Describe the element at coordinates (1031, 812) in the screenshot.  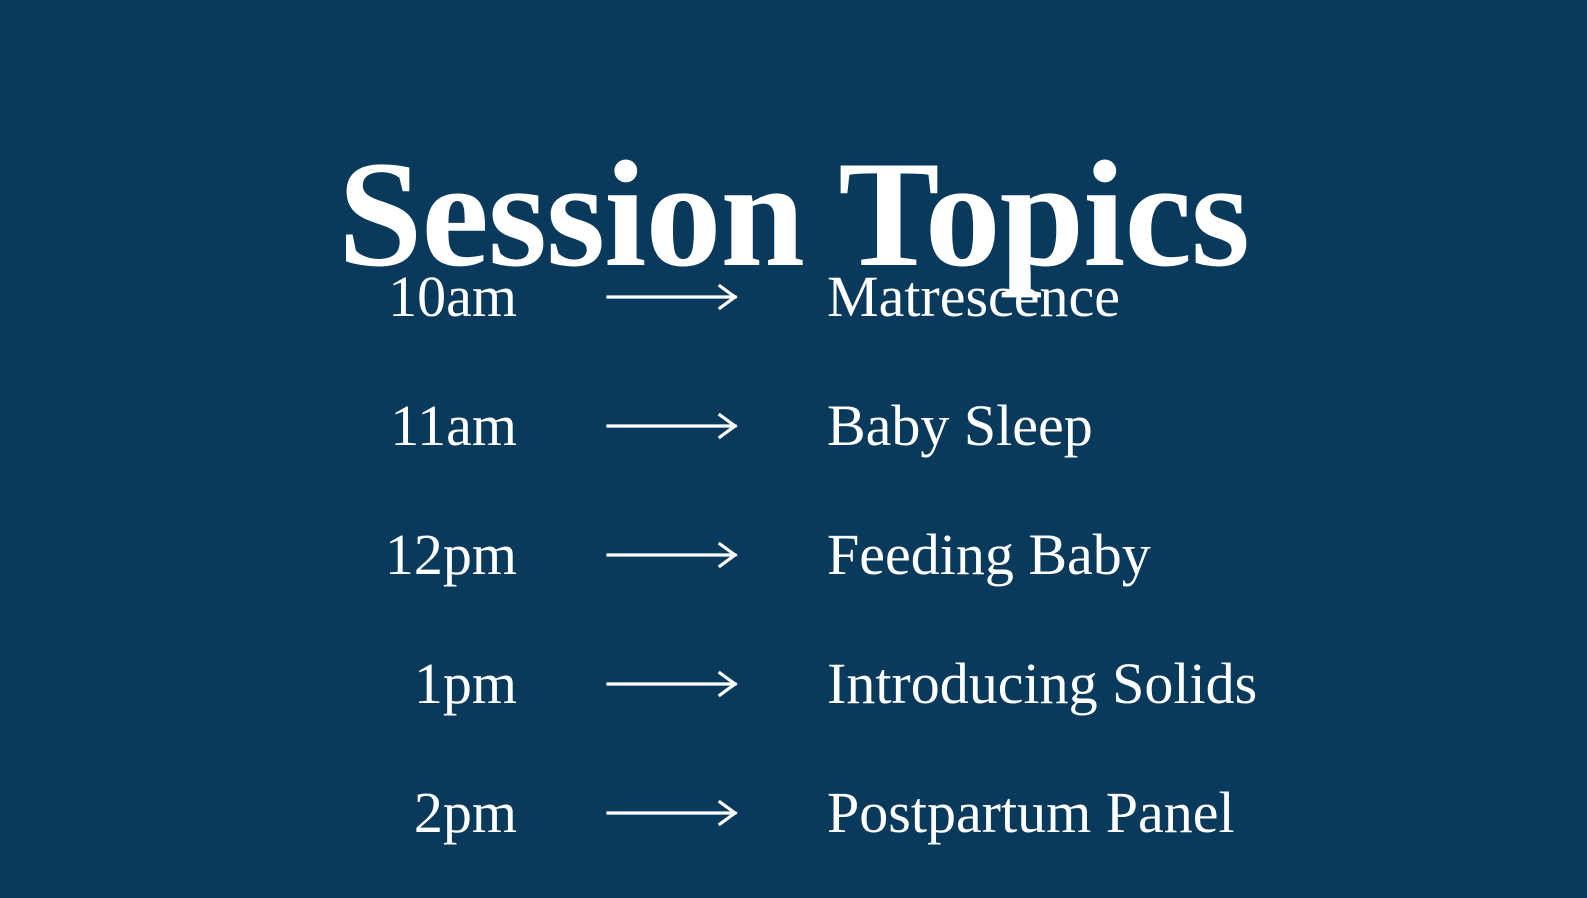
I see `session-topic: Postpartum Panel` at that location.